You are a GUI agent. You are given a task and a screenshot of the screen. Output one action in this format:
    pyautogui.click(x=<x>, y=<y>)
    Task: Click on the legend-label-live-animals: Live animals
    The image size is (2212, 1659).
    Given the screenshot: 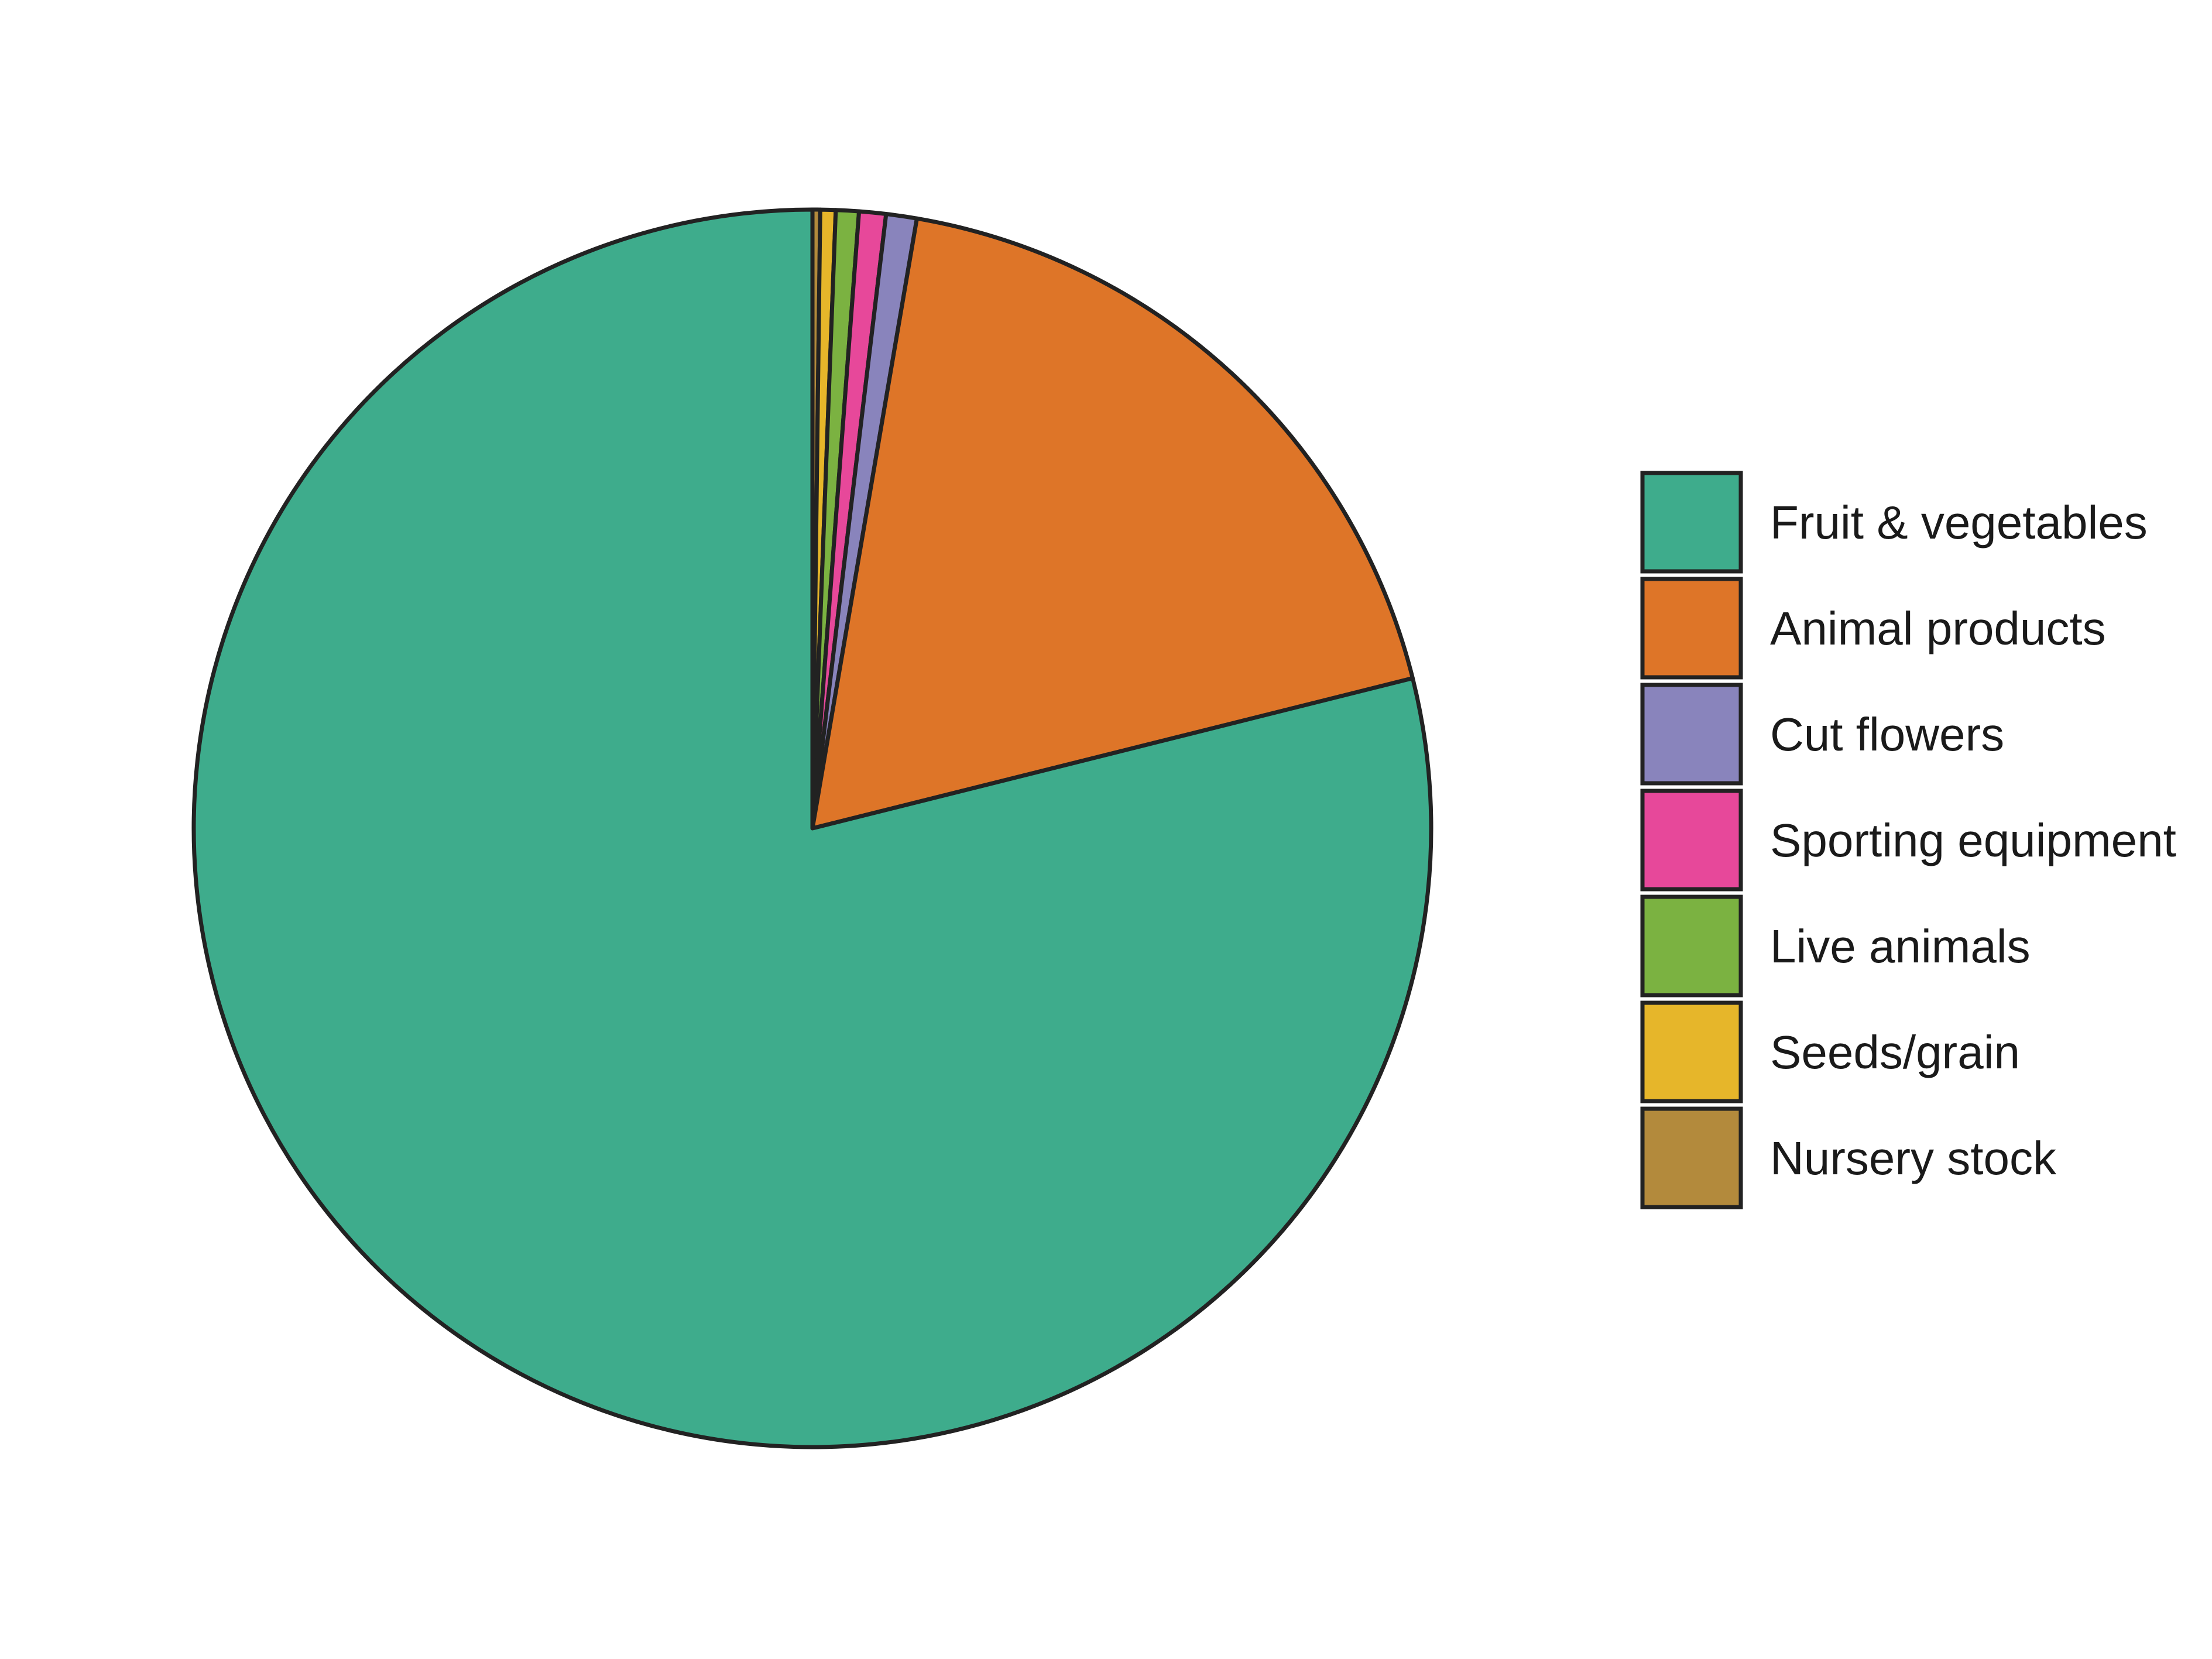 What is the action you would take?
    pyautogui.click(x=1900, y=946)
    